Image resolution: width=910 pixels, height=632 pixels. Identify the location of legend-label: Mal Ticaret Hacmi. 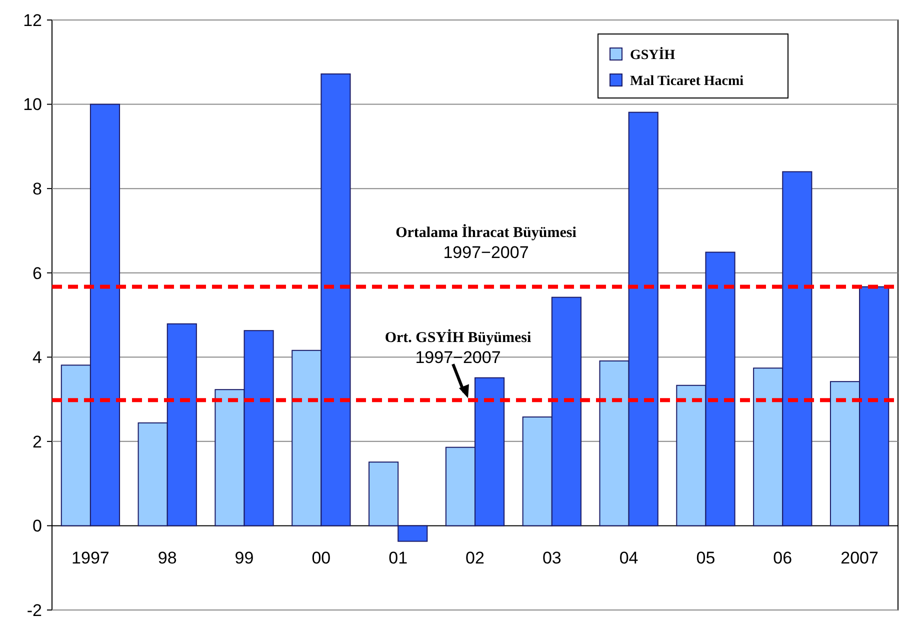
(687, 81).